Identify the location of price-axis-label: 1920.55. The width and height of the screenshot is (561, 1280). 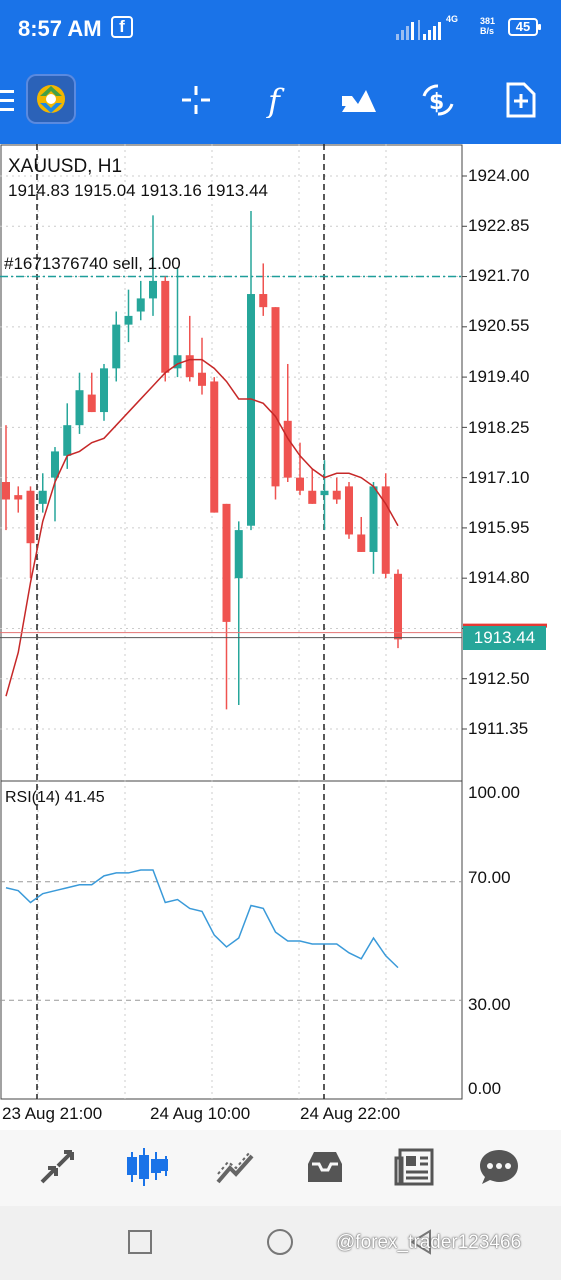
(499, 325).